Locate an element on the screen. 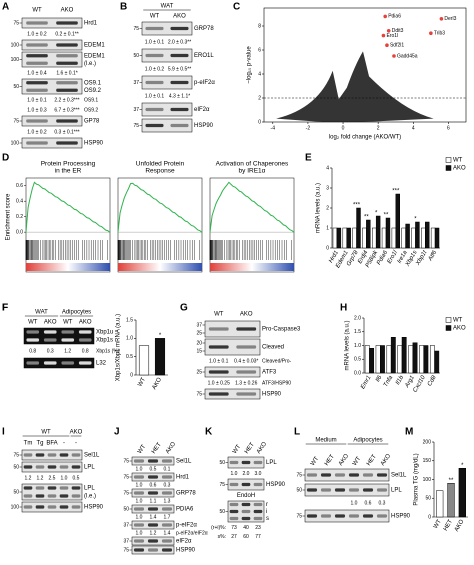  x-tick-label: Cd8 is located at coordinates (432, 380).